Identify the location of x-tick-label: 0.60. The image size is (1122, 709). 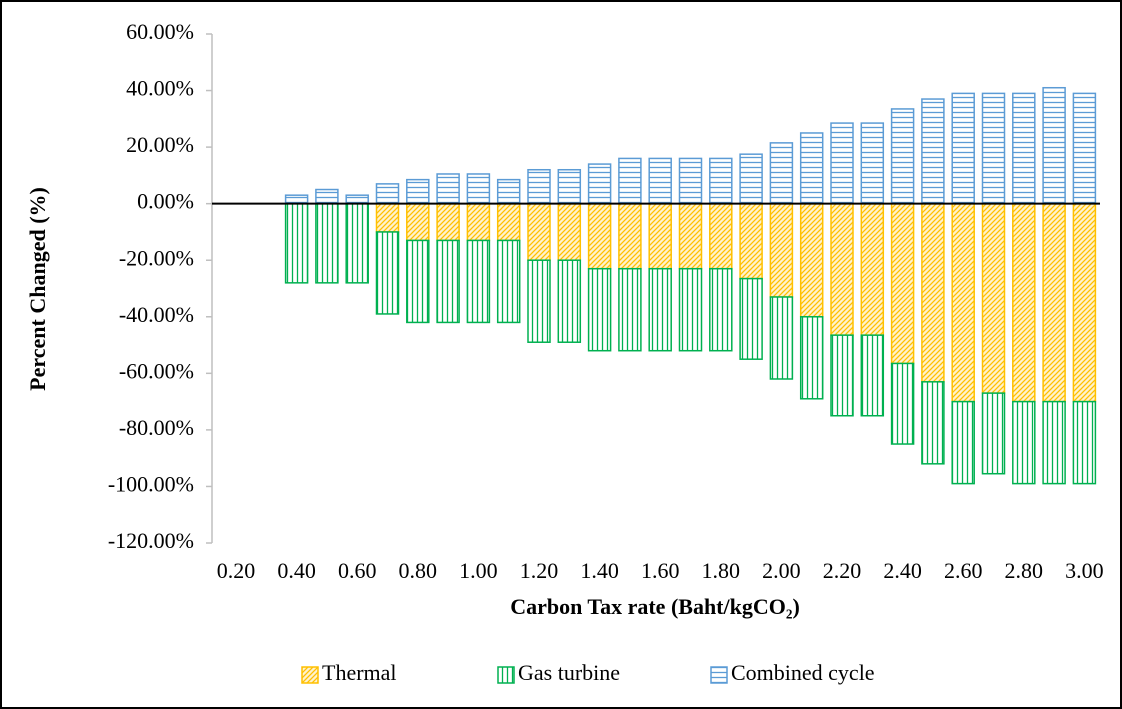
(357, 570).